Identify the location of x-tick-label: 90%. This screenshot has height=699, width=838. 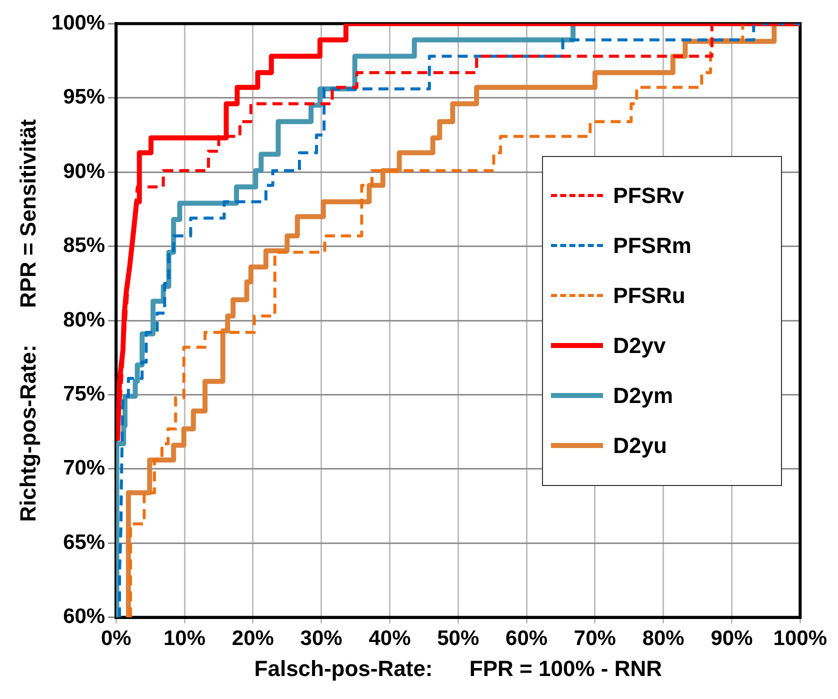
(732, 638).